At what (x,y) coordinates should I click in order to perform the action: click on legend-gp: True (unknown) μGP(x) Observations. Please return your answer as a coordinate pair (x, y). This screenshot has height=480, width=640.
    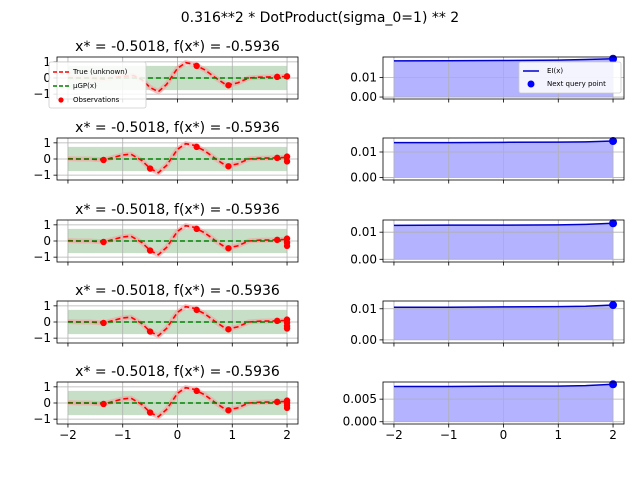
    Looking at the image, I should click on (97, 85).